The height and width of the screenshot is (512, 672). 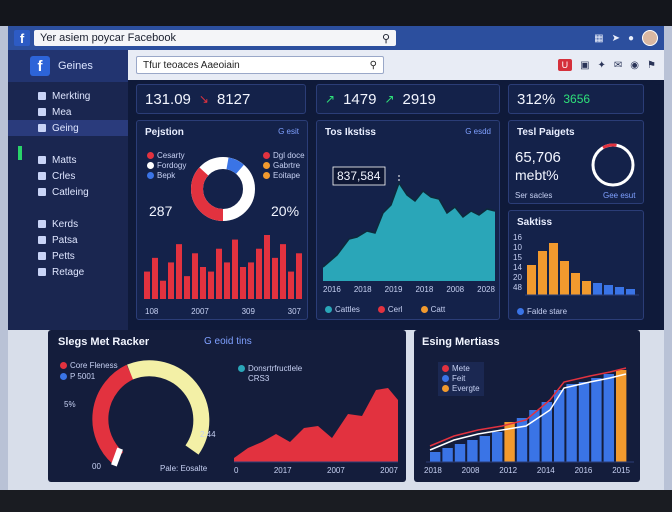 I want to click on x-tick-label: 2016, so click(x=583, y=470).